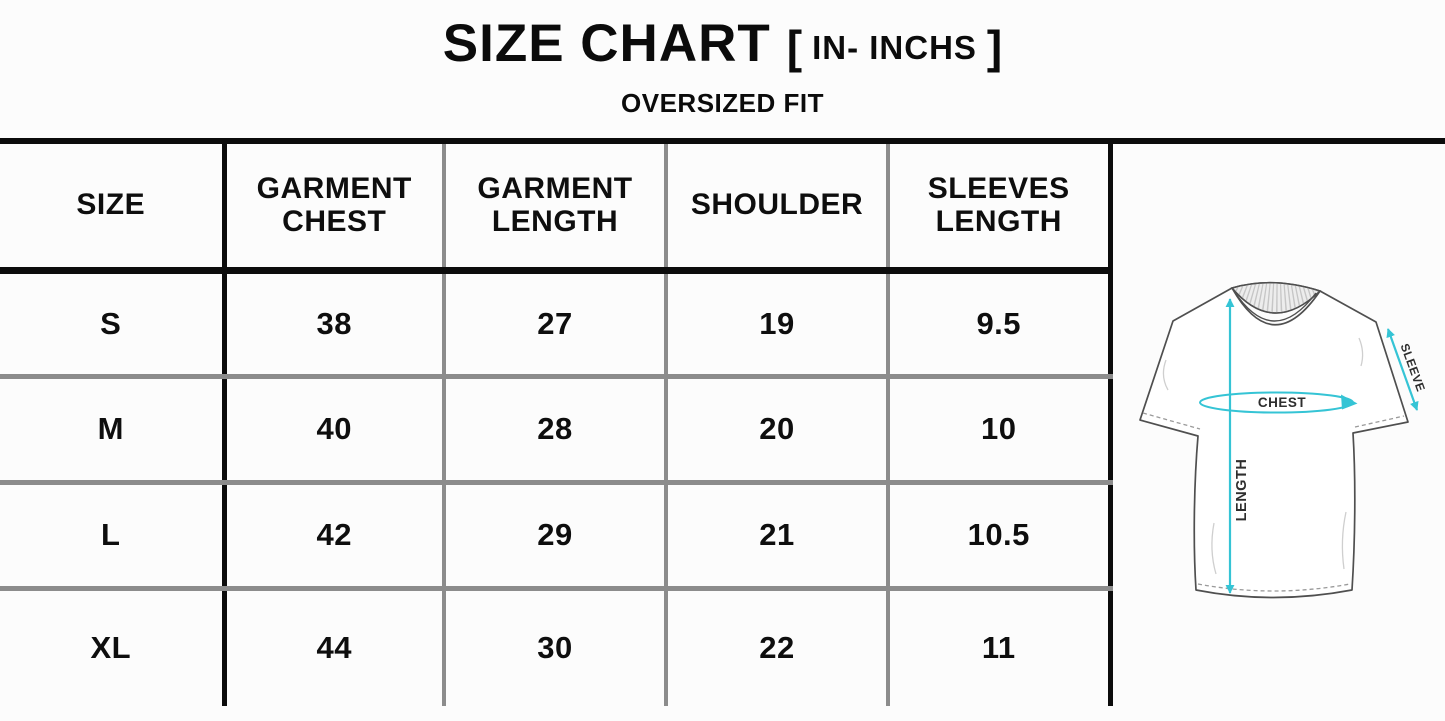 Image resolution: width=1445 pixels, height=721 pixels. I want to click on size-cell: S, so click(113, 324).